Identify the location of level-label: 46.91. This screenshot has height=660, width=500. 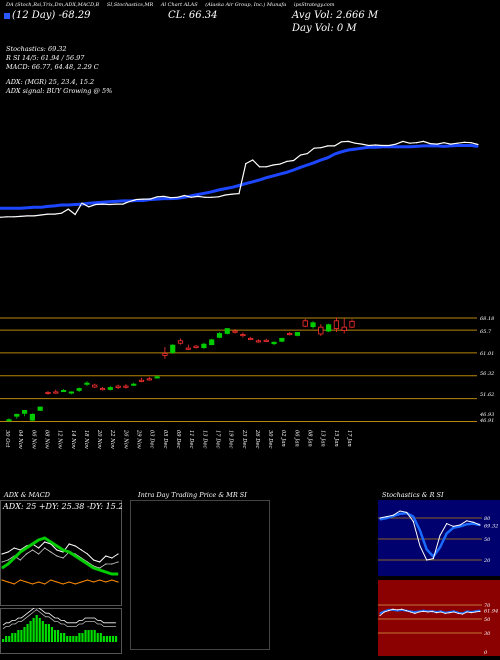
(486, 421).